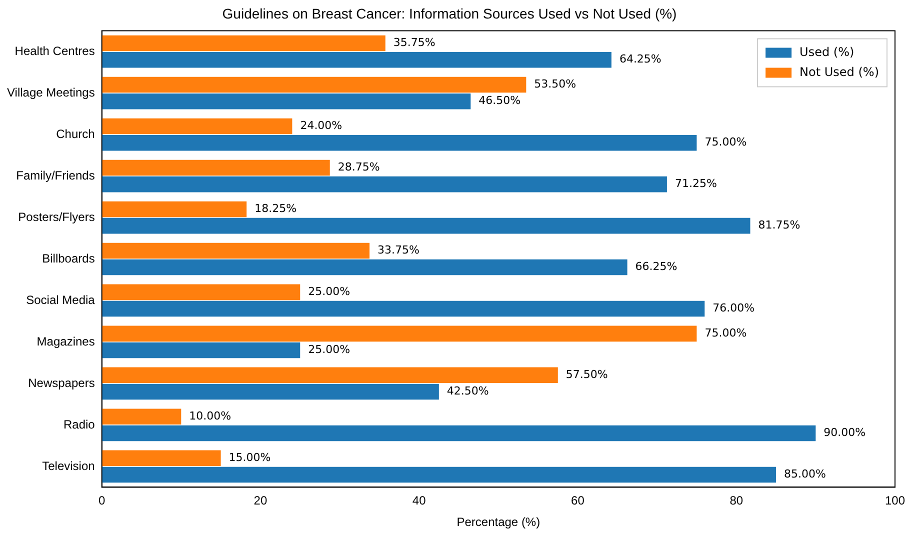 The image size is (909, 536). I want to click on data-label: 15.00%, so click(249, 457).